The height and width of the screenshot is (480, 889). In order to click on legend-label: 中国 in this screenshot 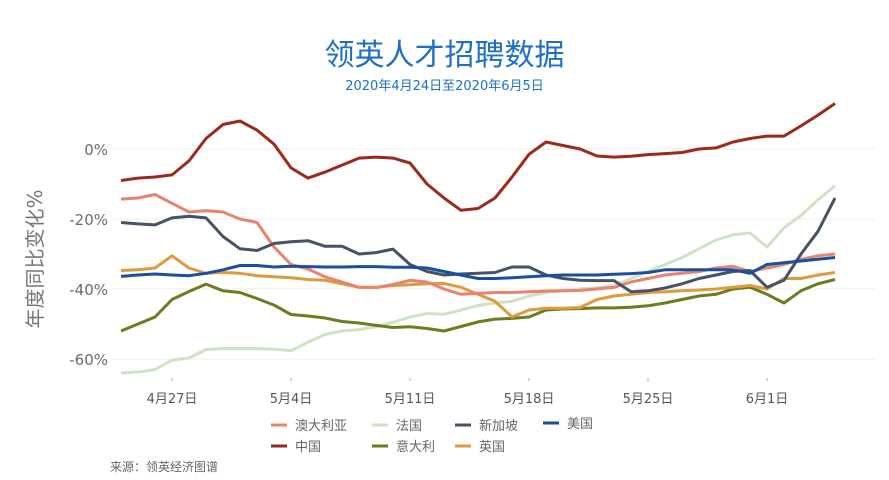, I will do `click(308, 447)`.